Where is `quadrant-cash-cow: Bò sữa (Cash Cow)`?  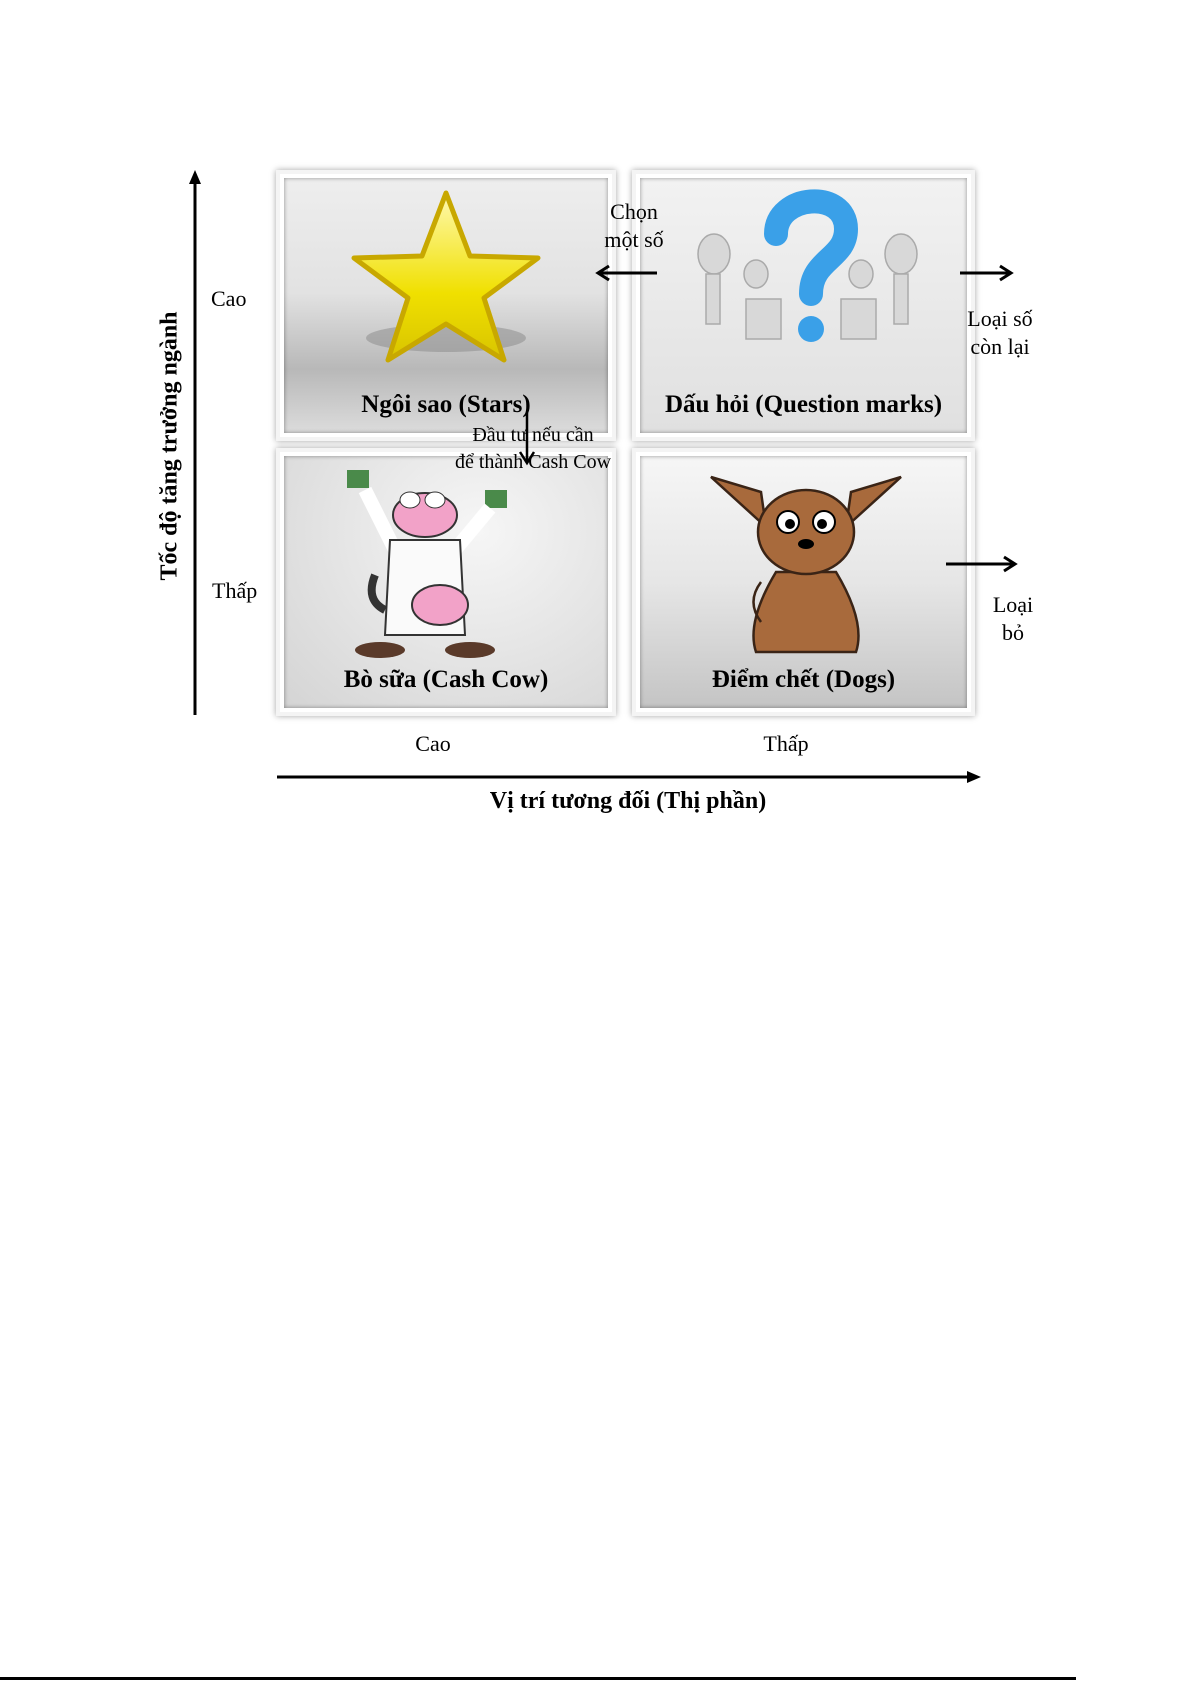
quadrant-cash-cow: Bò sữa (Cash Cow) is located at coordinates (446, 582).